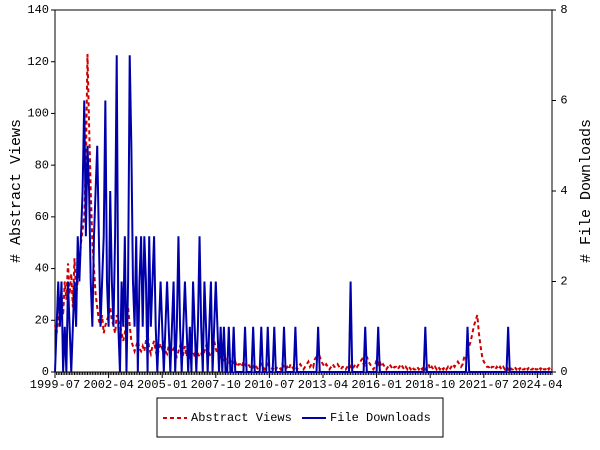  I want to click on y-axis-label: # Abstract Views, so click(16, 191).